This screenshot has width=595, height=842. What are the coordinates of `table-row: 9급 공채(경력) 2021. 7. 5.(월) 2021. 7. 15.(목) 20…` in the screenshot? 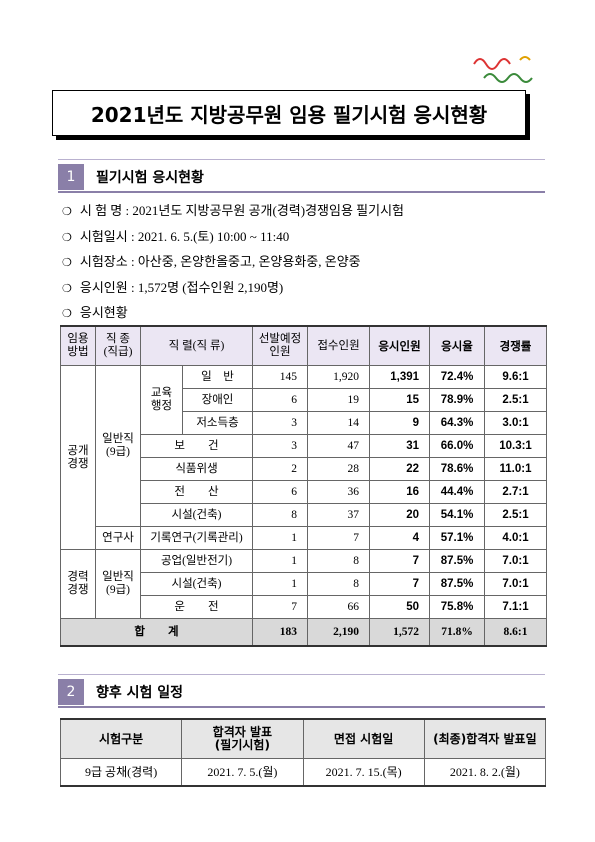 It's located at (303, 772).